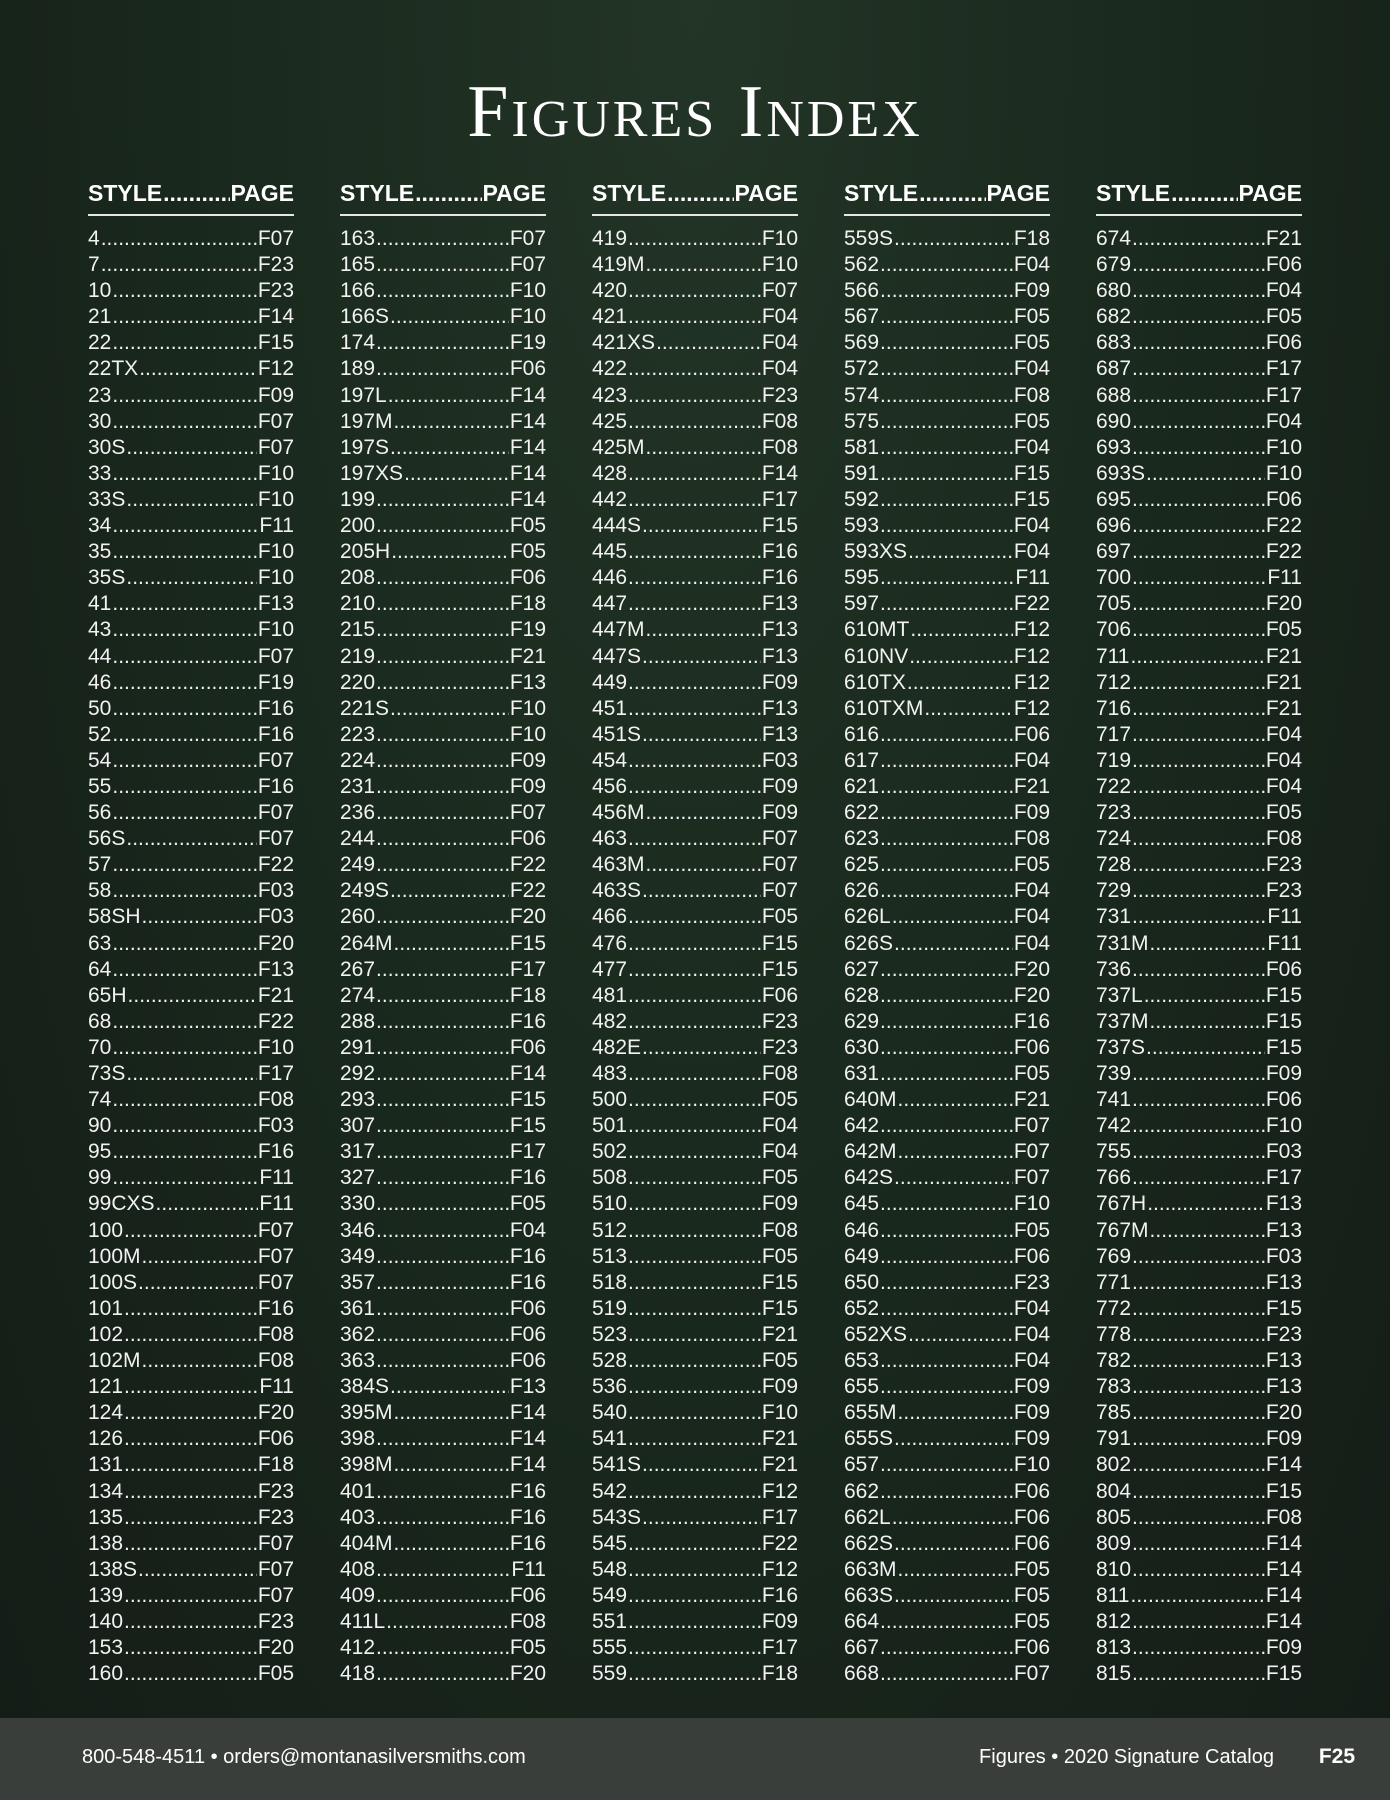 Image resolution: width=1390 pixels, height=1800 pixels. Describe the element at coordinates (862, 1021) in the screenshot. I see `entry-style: 629` at that location.